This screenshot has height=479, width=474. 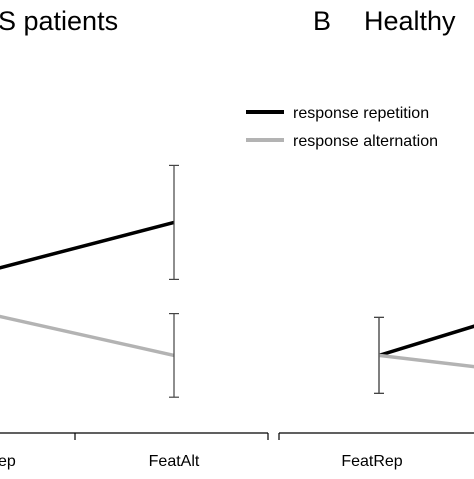 I want to click on panel-b-marks, so click(x=424, y=355).